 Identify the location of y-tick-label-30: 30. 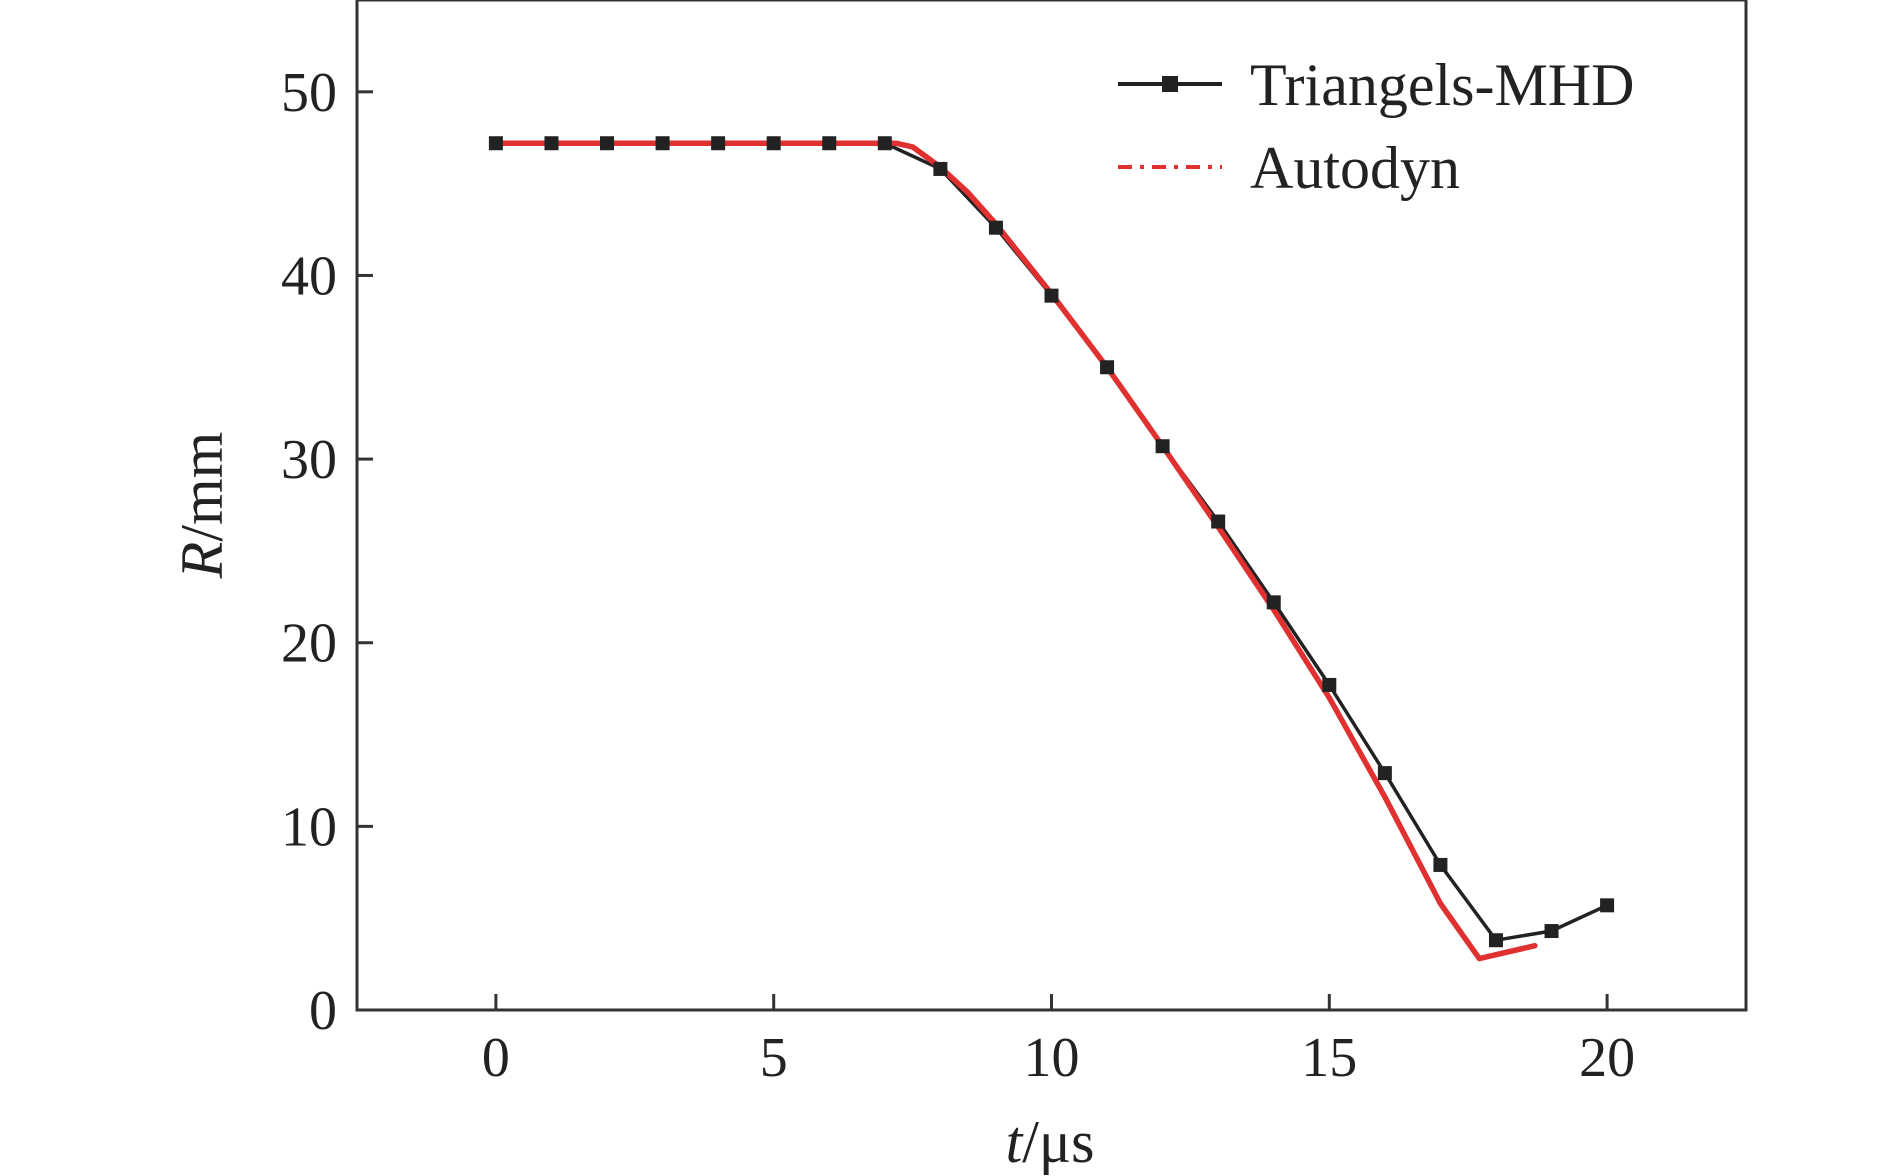
(309, 460).